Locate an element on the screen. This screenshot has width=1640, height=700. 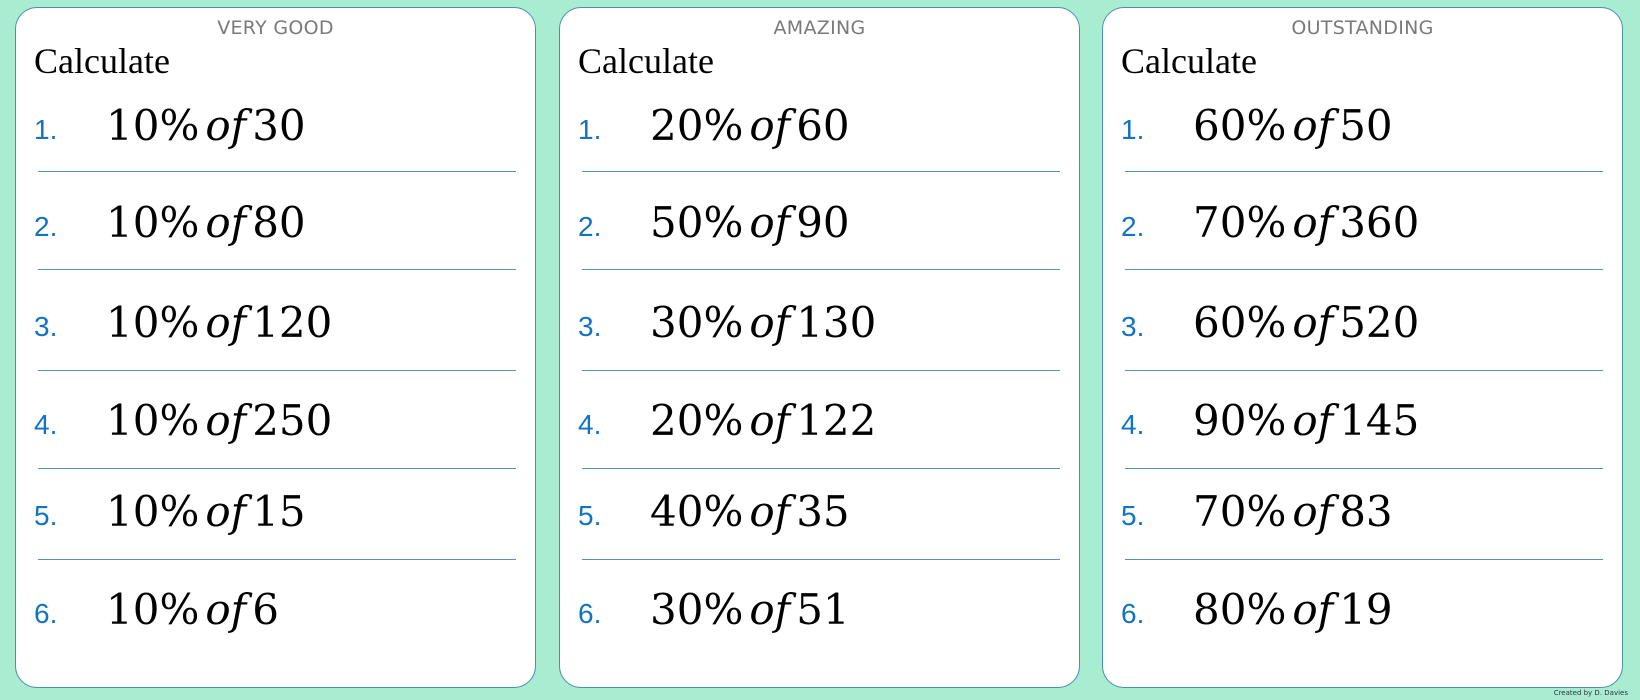
question-row: 6. 10% of 6 is located at coordinates (275, 617).